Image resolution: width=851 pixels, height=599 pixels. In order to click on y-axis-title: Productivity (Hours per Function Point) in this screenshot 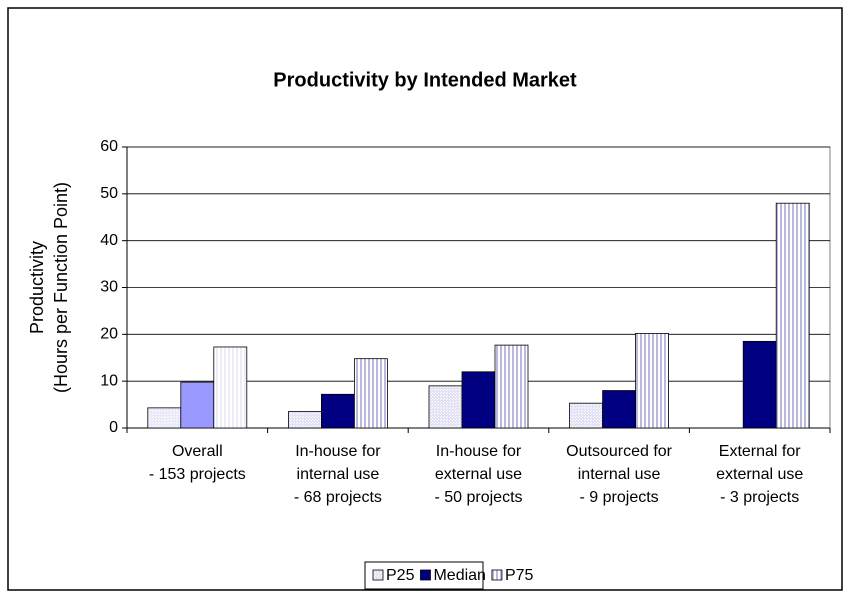, I will do `click(49, 287)`.